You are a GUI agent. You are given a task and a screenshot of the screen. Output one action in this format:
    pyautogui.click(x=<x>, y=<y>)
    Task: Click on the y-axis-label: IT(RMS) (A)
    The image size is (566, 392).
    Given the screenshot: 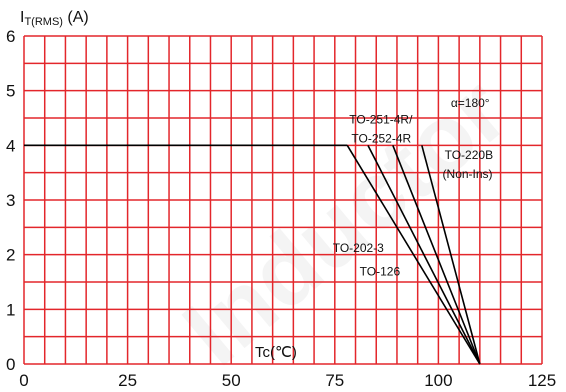 What is the action you would take?
    pyautogui.click(x=54, y=18)
    